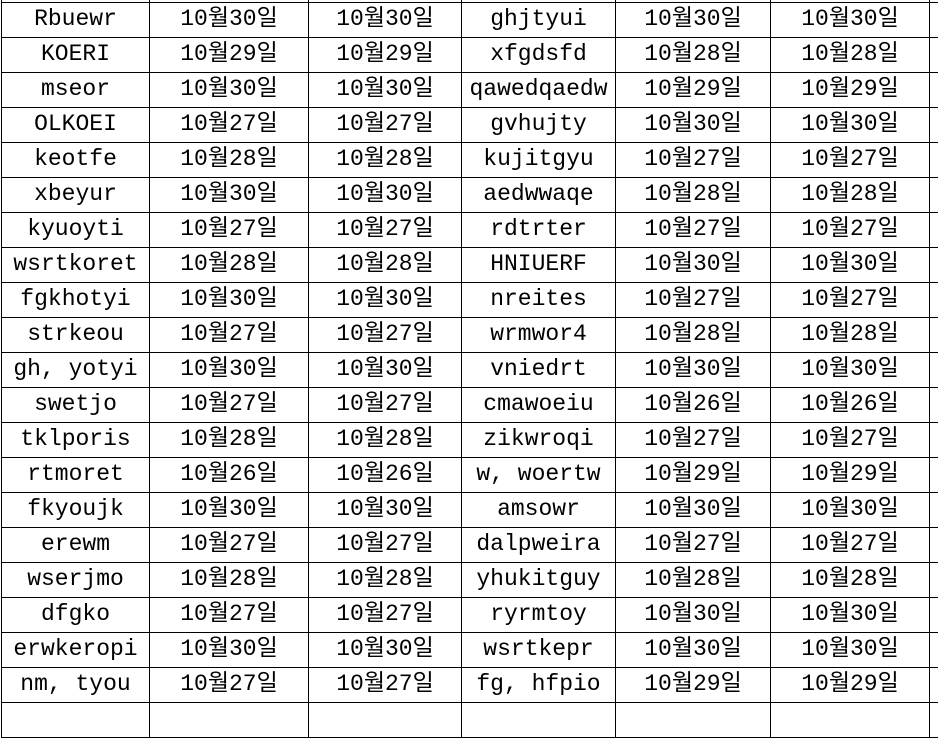  What do you see at coordinates (75, 475) in the screenshot?
I see `table-cell: rtmoret` at bounding box center [75, 475].